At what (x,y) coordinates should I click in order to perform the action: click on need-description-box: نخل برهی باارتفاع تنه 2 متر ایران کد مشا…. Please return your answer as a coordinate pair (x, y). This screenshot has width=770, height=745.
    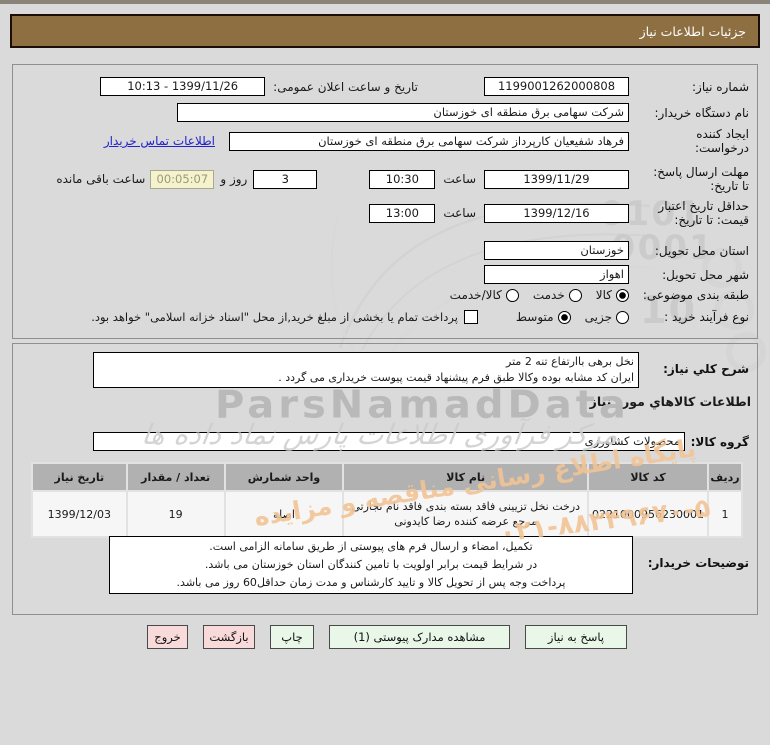
    Looking at the image, I should click on (366, 370).